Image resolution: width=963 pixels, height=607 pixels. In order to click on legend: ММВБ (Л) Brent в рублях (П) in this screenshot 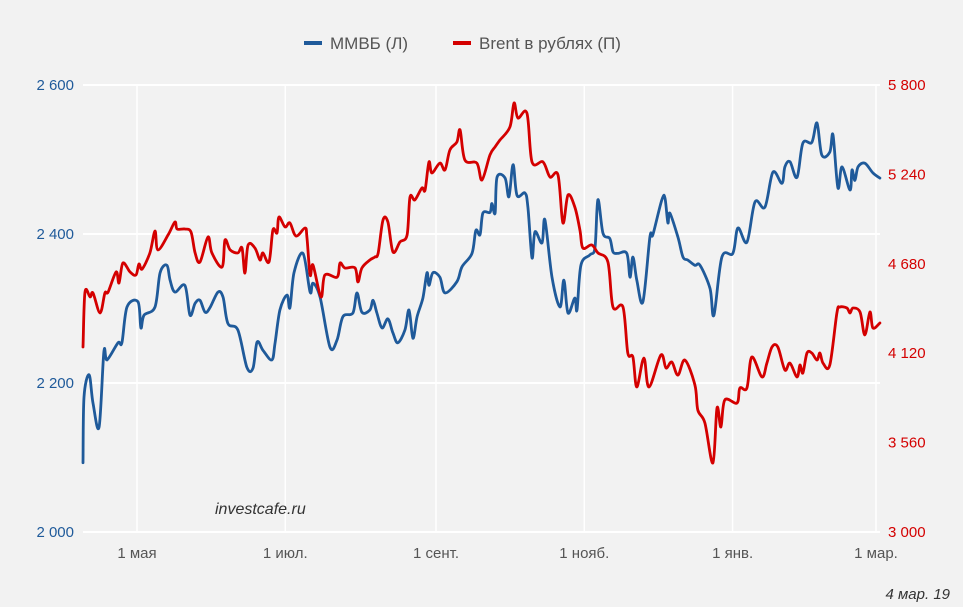, I will do `click(462, 43)`.